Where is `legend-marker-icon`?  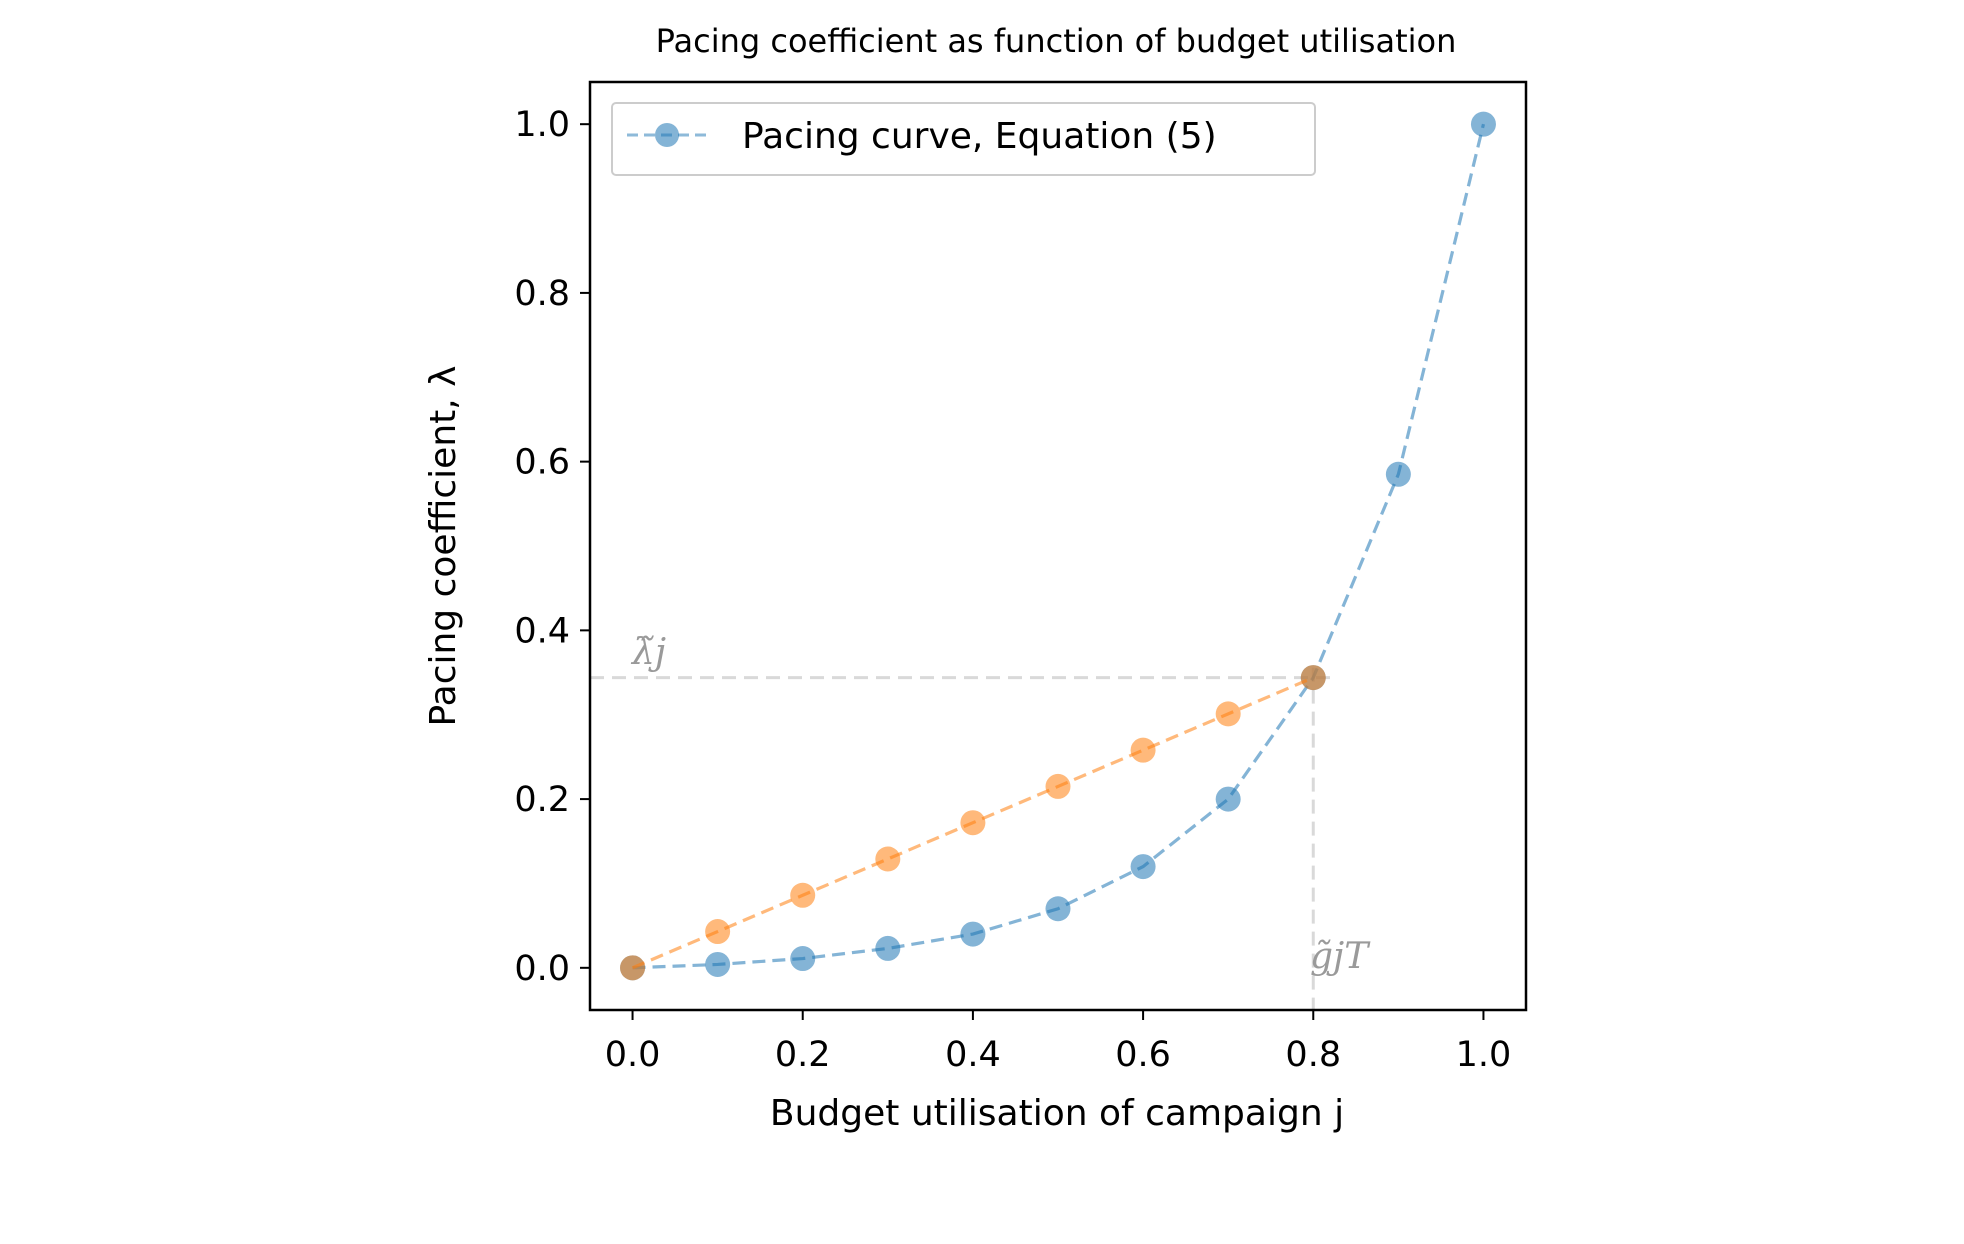 legend-marker-icon is located at coordinates (667, 135).